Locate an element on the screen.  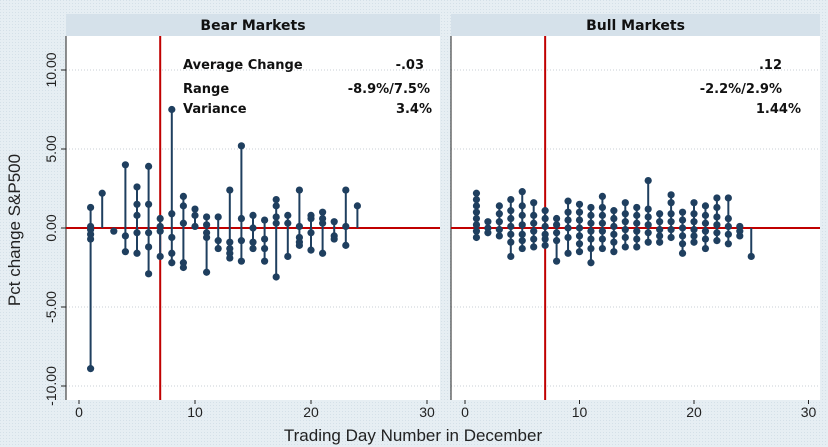
stat-value: .12 is located at coordinates (770, 65).